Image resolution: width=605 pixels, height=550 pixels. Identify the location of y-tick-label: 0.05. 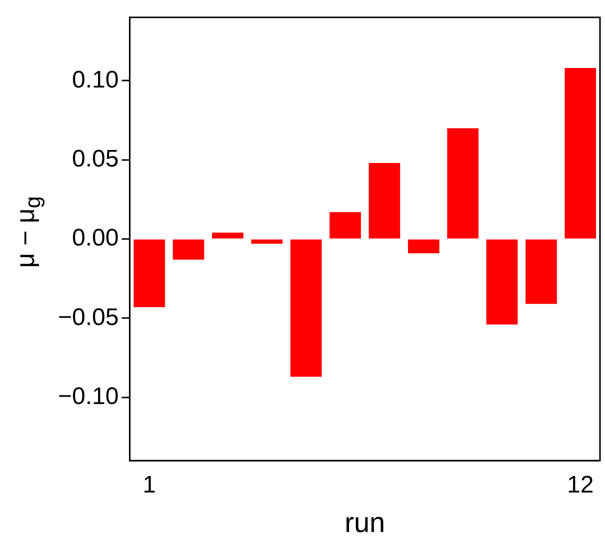
(95, 158).